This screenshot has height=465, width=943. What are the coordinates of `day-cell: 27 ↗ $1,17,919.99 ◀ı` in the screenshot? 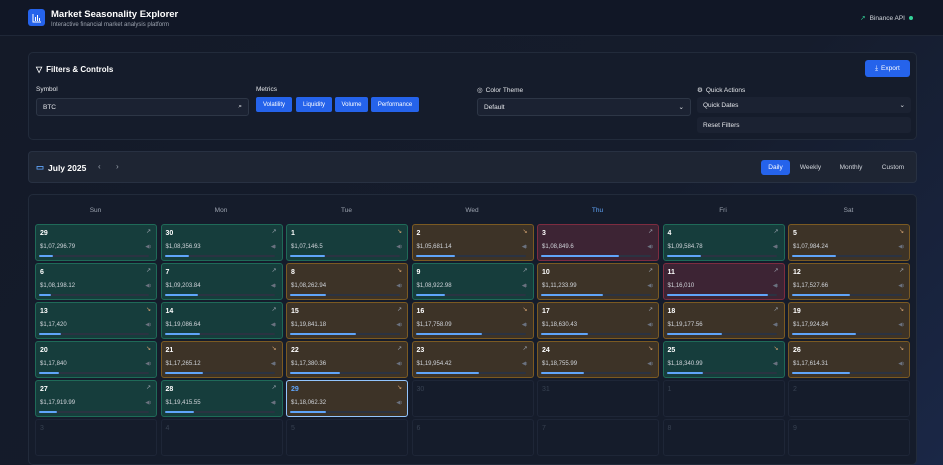 It's located at (96, 398).